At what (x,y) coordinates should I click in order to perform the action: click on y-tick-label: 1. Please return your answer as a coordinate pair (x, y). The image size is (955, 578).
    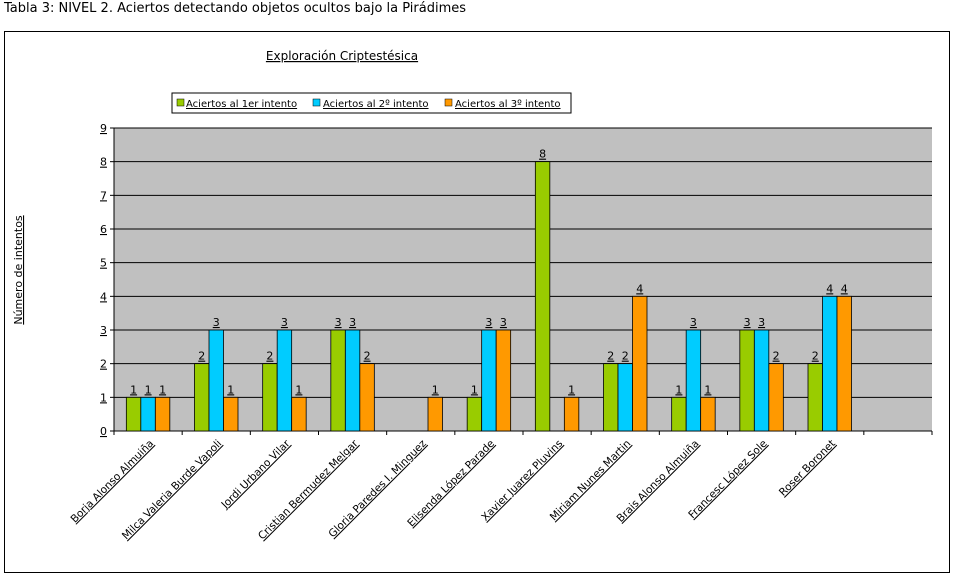
    Looking at the image, I should click on (103, 397).